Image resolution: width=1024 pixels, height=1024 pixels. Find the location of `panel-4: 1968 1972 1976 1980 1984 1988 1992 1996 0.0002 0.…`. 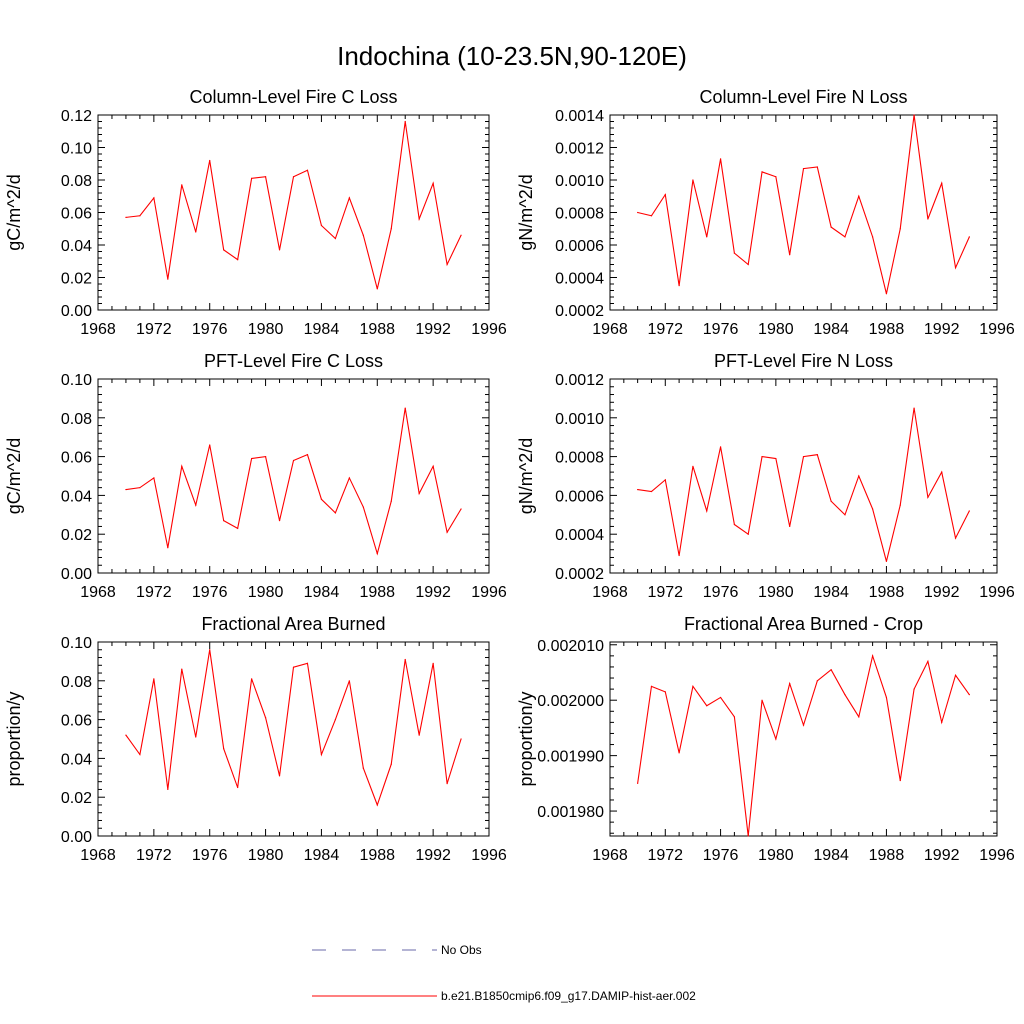

panel-4: 1968 1972 1976 1980 1984 1988 1992 1996 0.0002 0.… is located at coordinates (765, 476).